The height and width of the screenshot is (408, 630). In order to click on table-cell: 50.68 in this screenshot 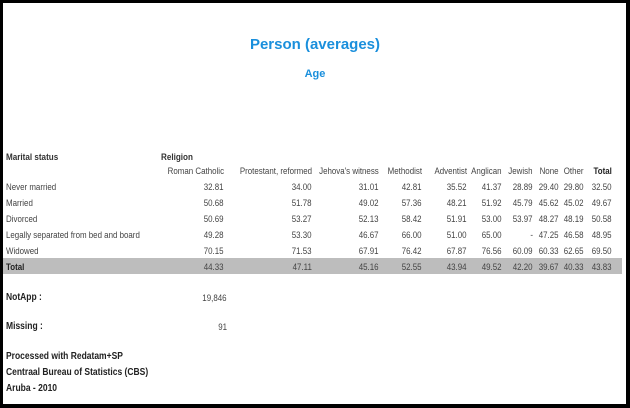, I will do `click(214, 203)`.